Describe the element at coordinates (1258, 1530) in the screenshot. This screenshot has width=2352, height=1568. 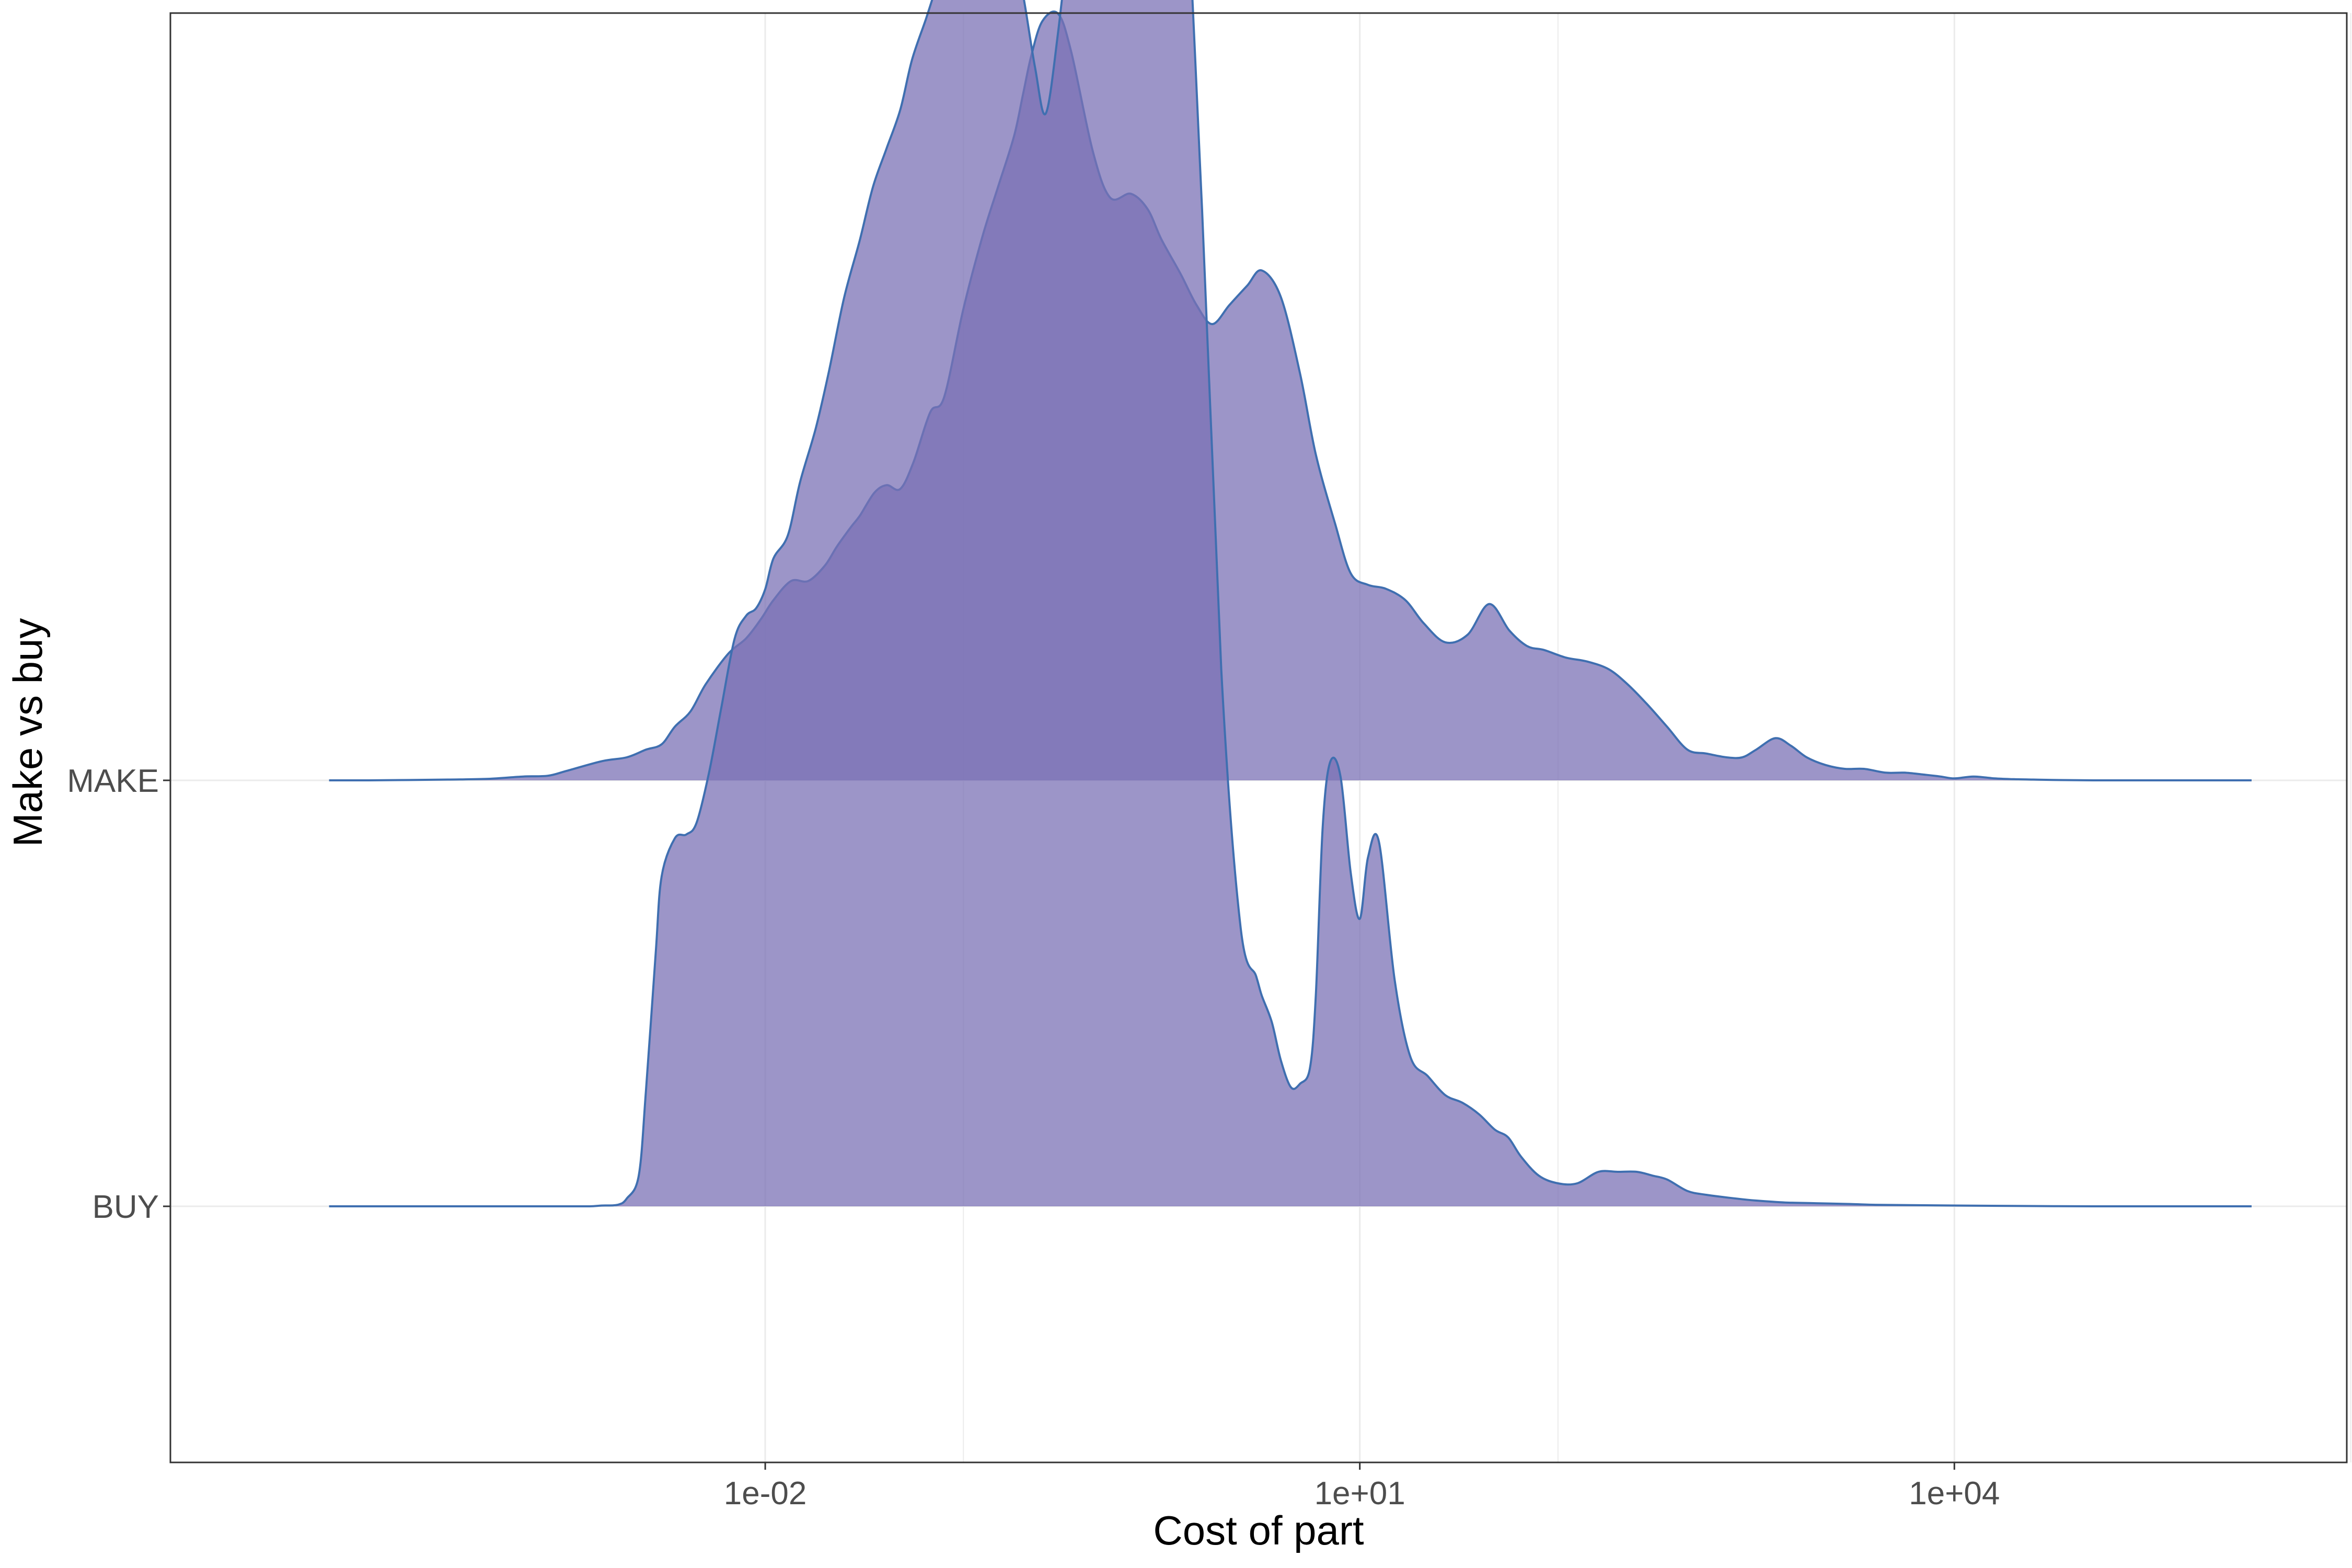
I see `x-axis-title: Cost of part` at that location.